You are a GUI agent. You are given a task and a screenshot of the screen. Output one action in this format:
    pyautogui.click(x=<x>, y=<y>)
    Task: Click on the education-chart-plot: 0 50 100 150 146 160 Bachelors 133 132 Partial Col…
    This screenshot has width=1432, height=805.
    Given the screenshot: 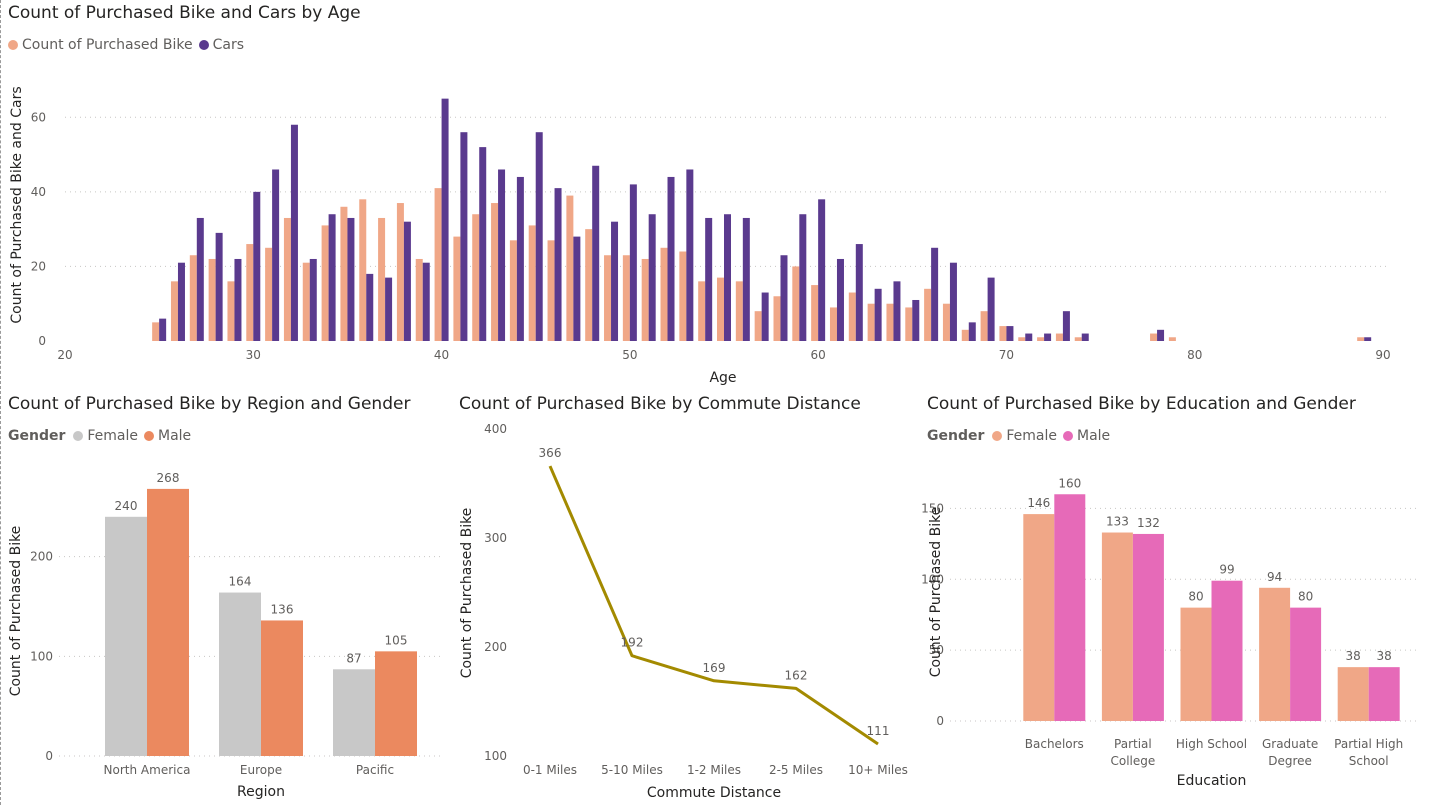 What is the action you would take?
    pyautogui.click(x=1169, y=632)
    